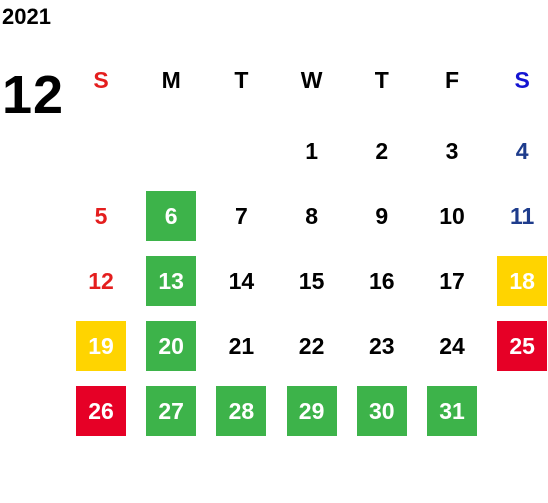 The image size is (548, 503). What do you see at coordinates (382, 150) in the screenshot?
I see `day: 2` at bounding box center [382, 150].